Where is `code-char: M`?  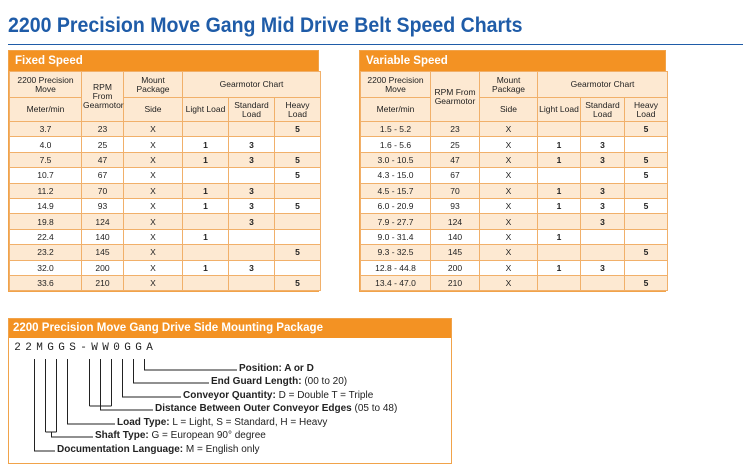 code-char: M is located at coordinates (39, 348).